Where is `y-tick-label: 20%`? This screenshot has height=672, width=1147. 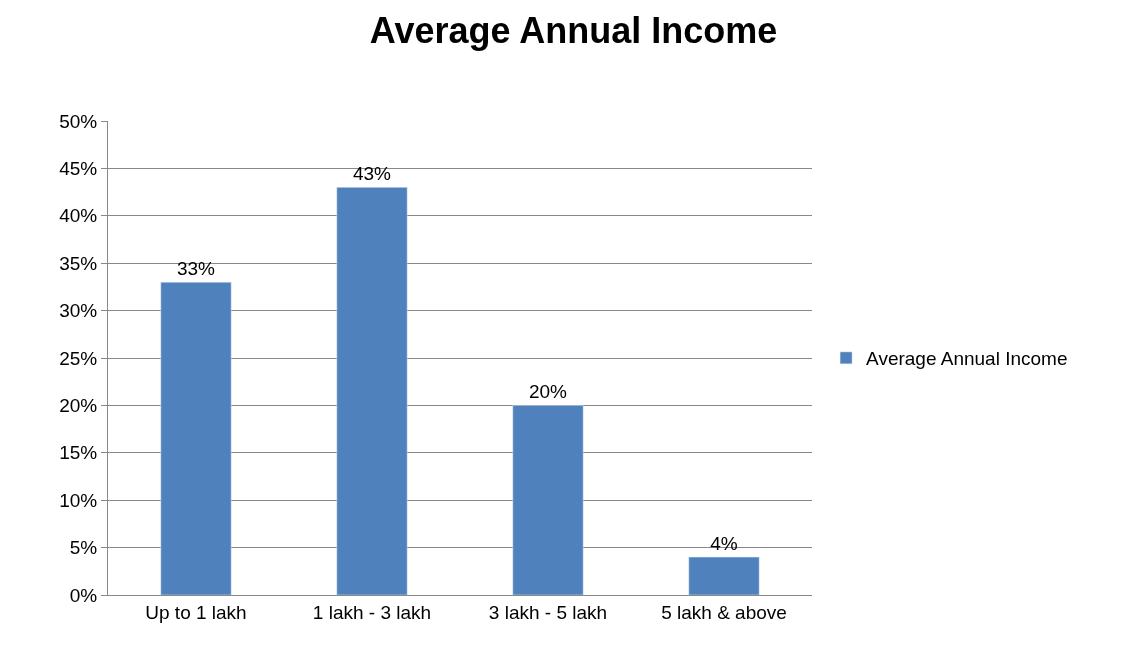
y-tick-label: 20% is located at coordinates (78, 406).